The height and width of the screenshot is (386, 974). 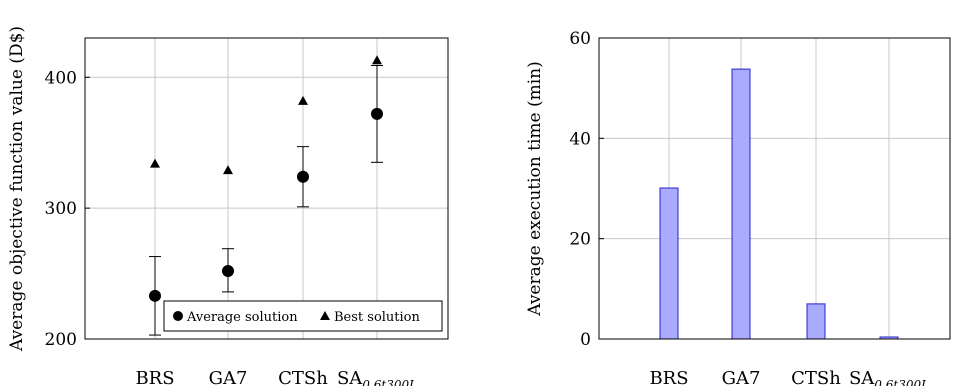 What do you see at coordinates (61, 209) in the screenshot?
I see `left-ytick-label-1: 300` at bounding box center [61, 209].